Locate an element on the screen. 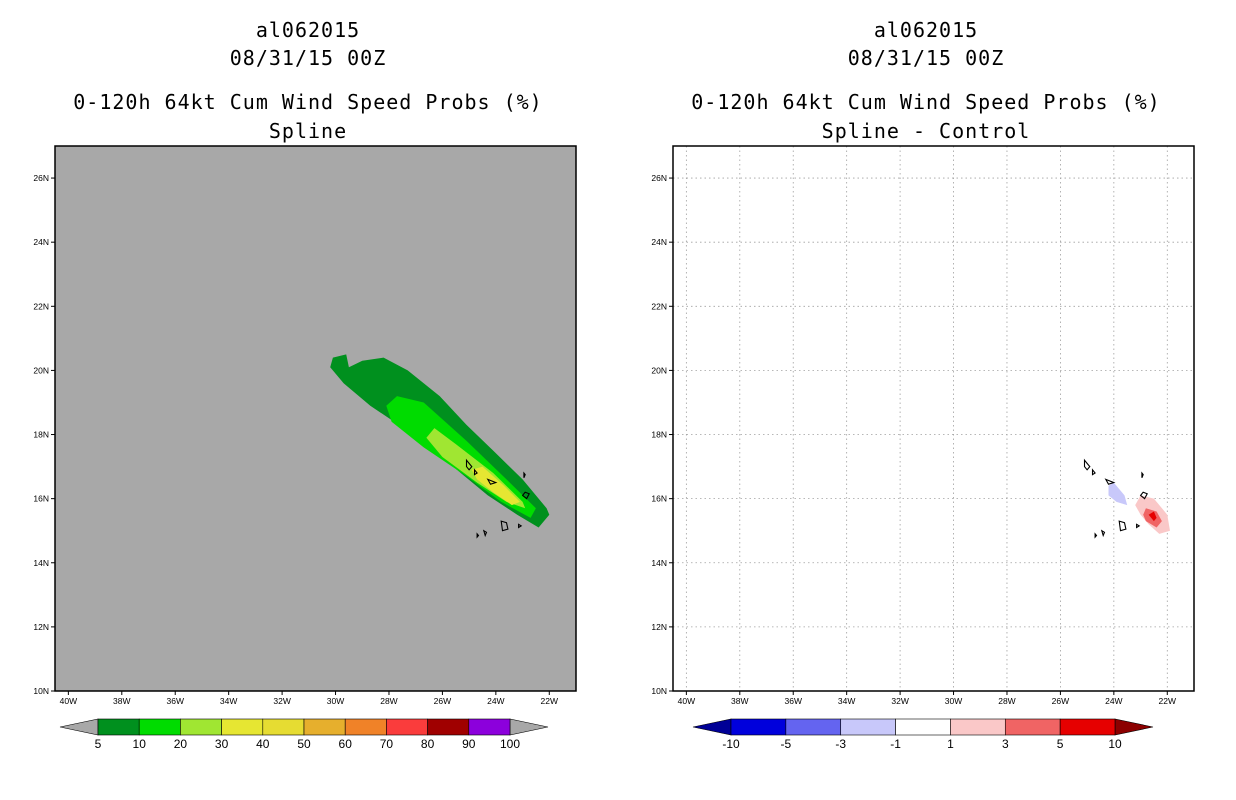  right-colorbar-label: -5 is located at coordinates (786, 744).